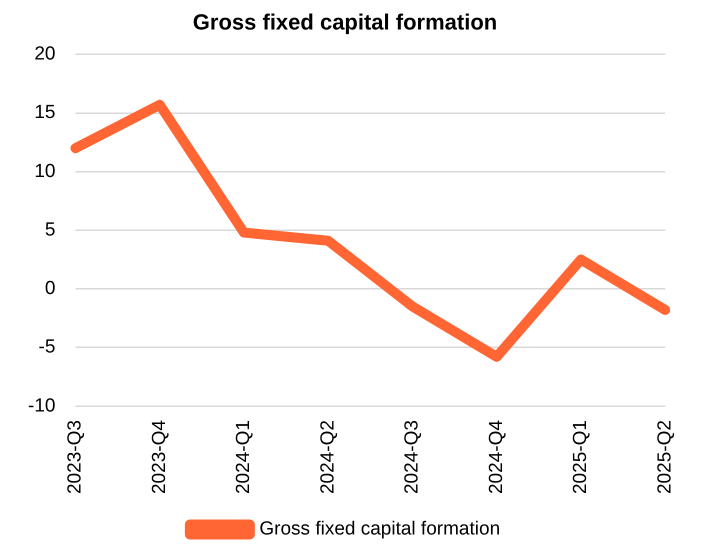  Describe the element at coordinates (581, 457) in the screenshot. I see `x-tick-label: 2025-Q1` at that location.